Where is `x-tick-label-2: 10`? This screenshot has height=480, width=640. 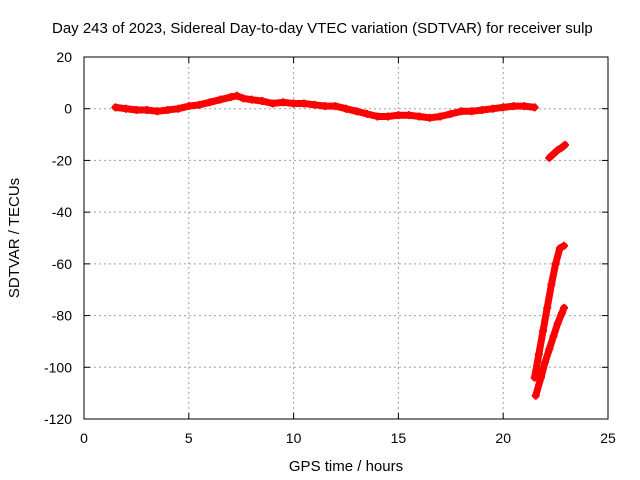
x-tick-label-2: 10 is located at coordinates (294, 438).